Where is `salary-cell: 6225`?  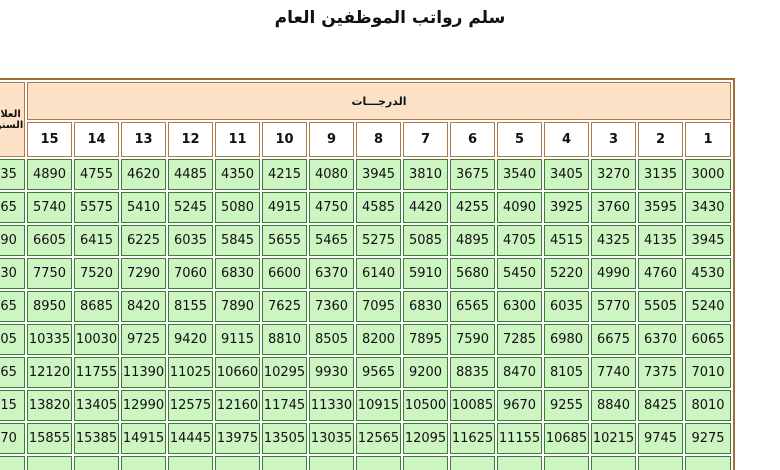
salary-cell: 6225 is located at coordinates (143, 240).